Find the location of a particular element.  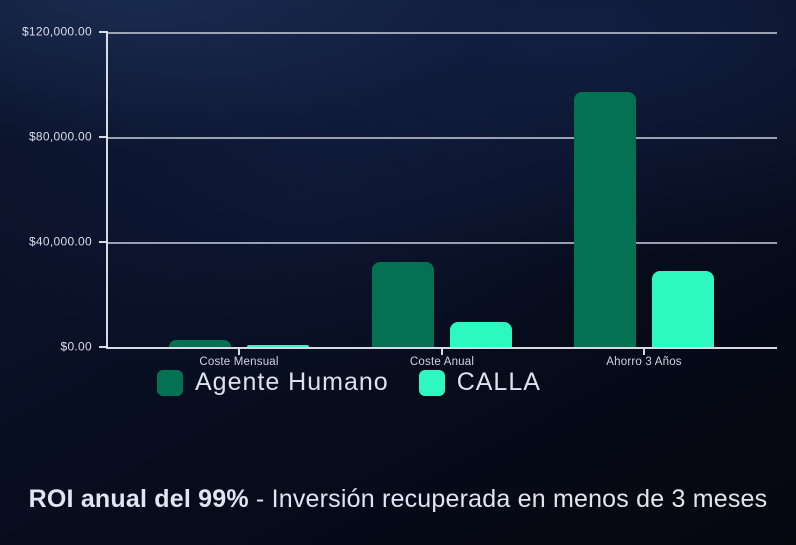

agente-humano-color-swatch is located at coordinates (170, 382).